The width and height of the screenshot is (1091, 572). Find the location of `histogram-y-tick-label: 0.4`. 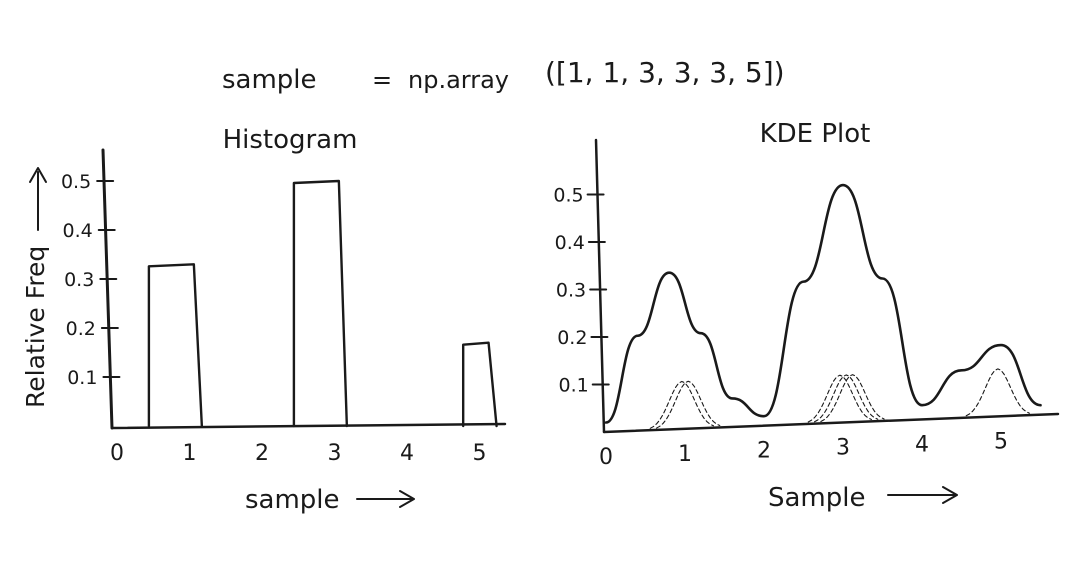

histogram-y-tick-label: 0.4 is located at coordinates (78, 231).